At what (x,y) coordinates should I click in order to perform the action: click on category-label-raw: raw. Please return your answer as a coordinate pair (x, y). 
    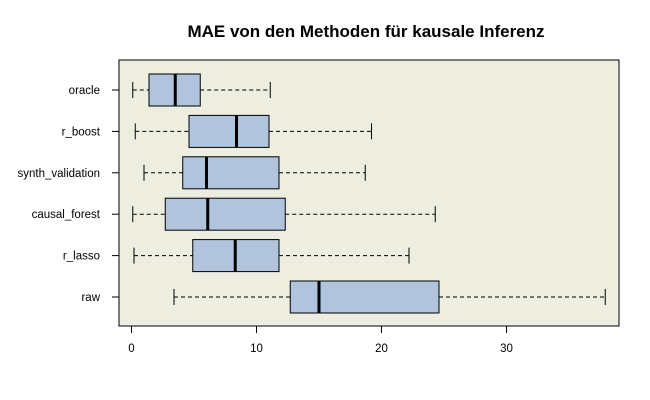
    Looking at the image, I should click on (90, 298).